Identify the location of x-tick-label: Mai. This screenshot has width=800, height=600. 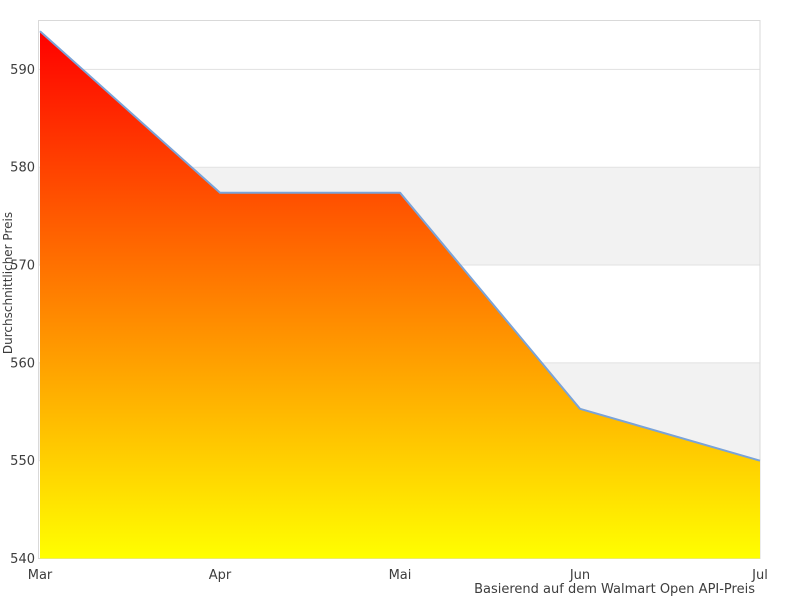
(400, 575).